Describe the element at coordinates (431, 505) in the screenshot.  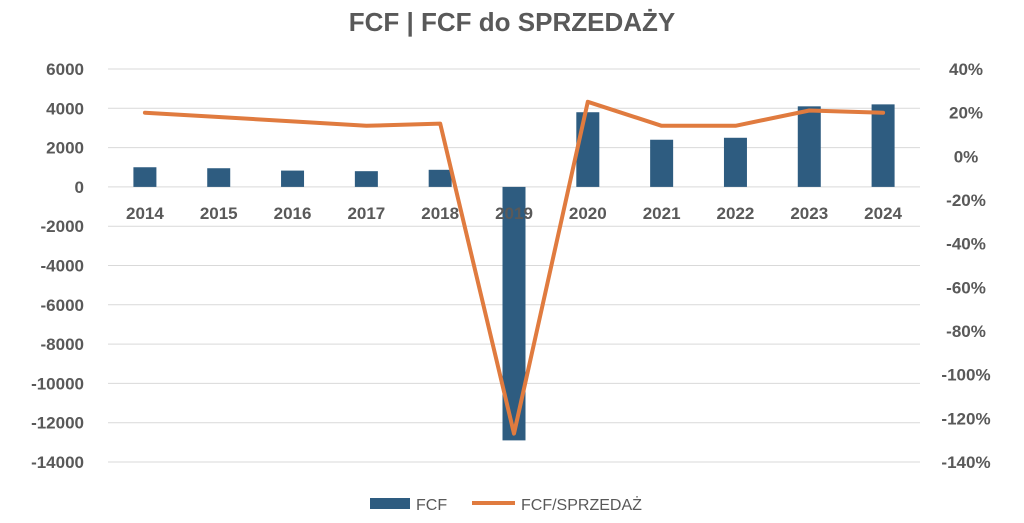
I see `legend-label-fcf: FCF` at that location.